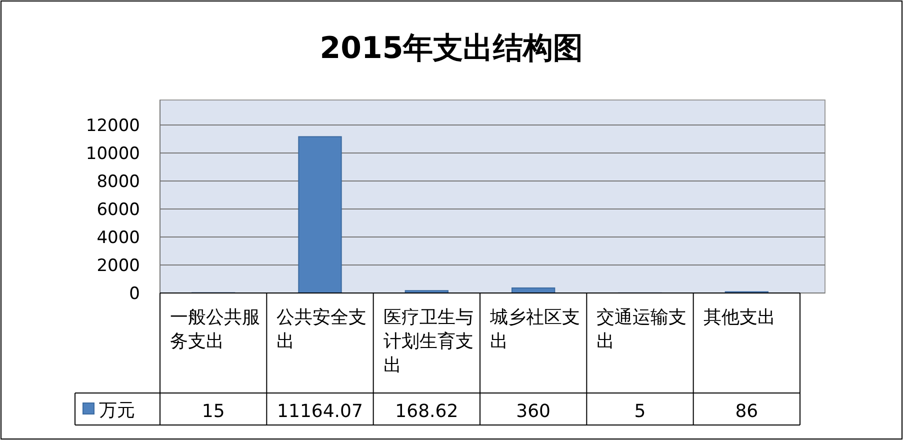  I want to click on x-tick-label: 一般公共服务支出, so click(215, 329).